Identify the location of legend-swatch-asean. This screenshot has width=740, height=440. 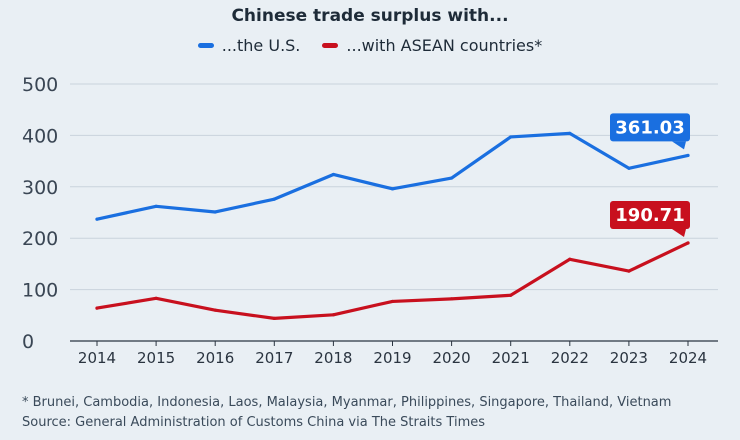
(330, 45).